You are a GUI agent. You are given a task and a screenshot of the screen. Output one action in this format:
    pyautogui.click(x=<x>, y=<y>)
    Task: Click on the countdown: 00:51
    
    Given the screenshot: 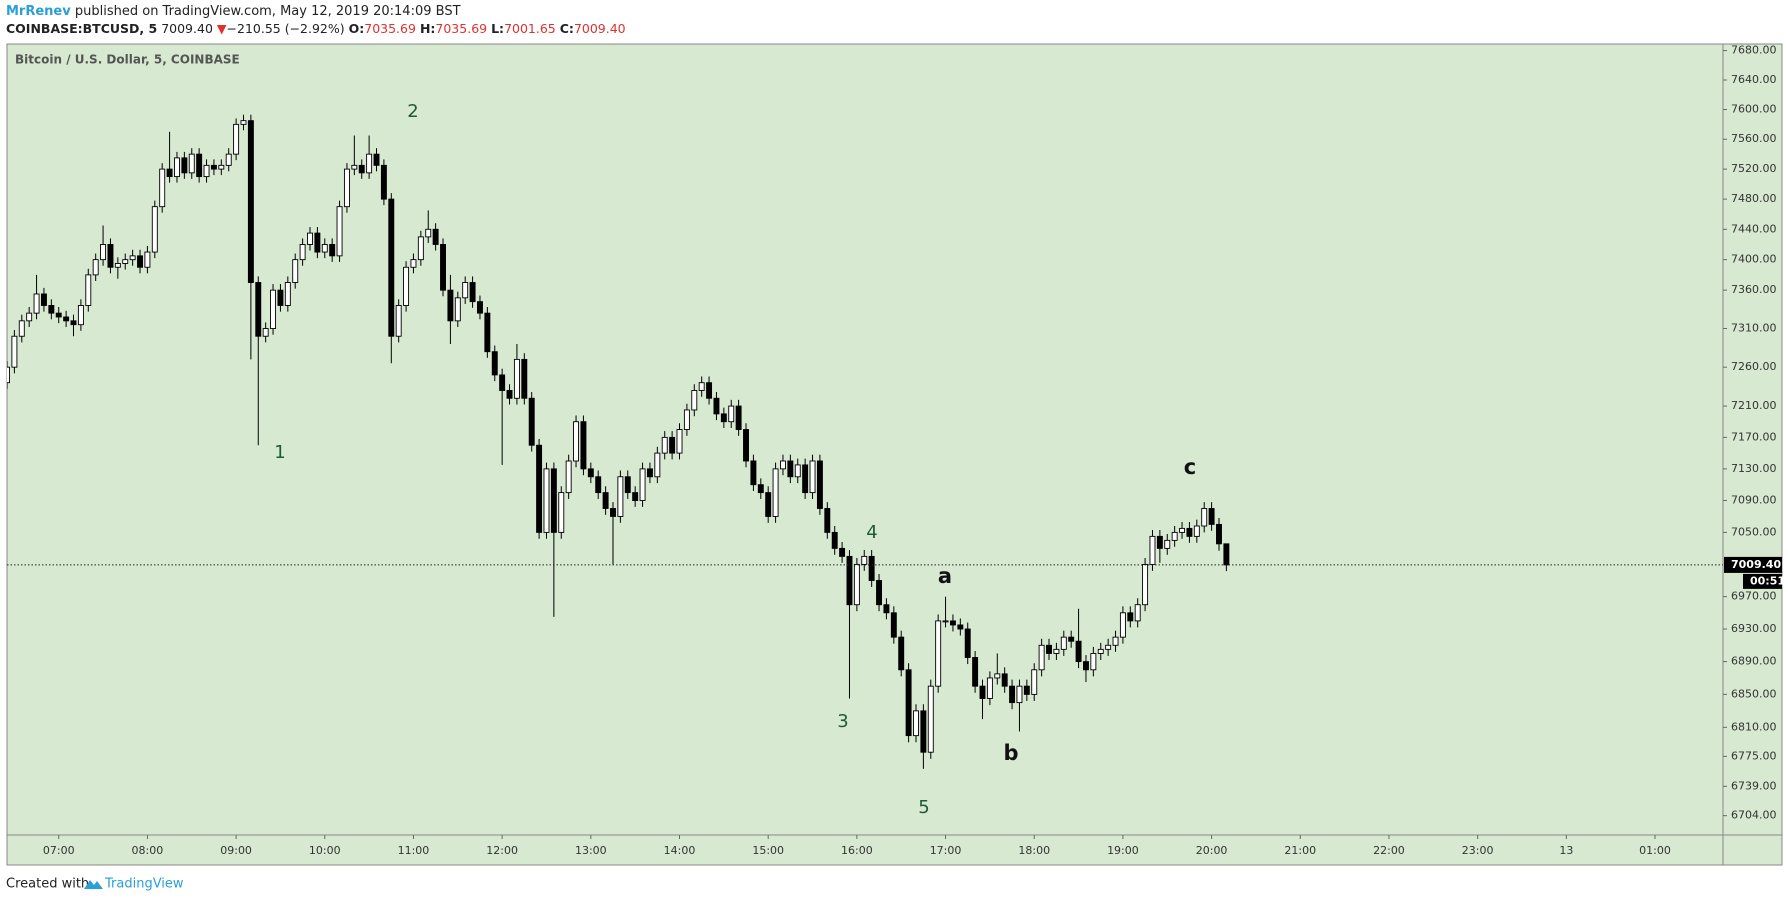 What is the action you would take?
    pyautogui.click(x=1767, y=580)
    